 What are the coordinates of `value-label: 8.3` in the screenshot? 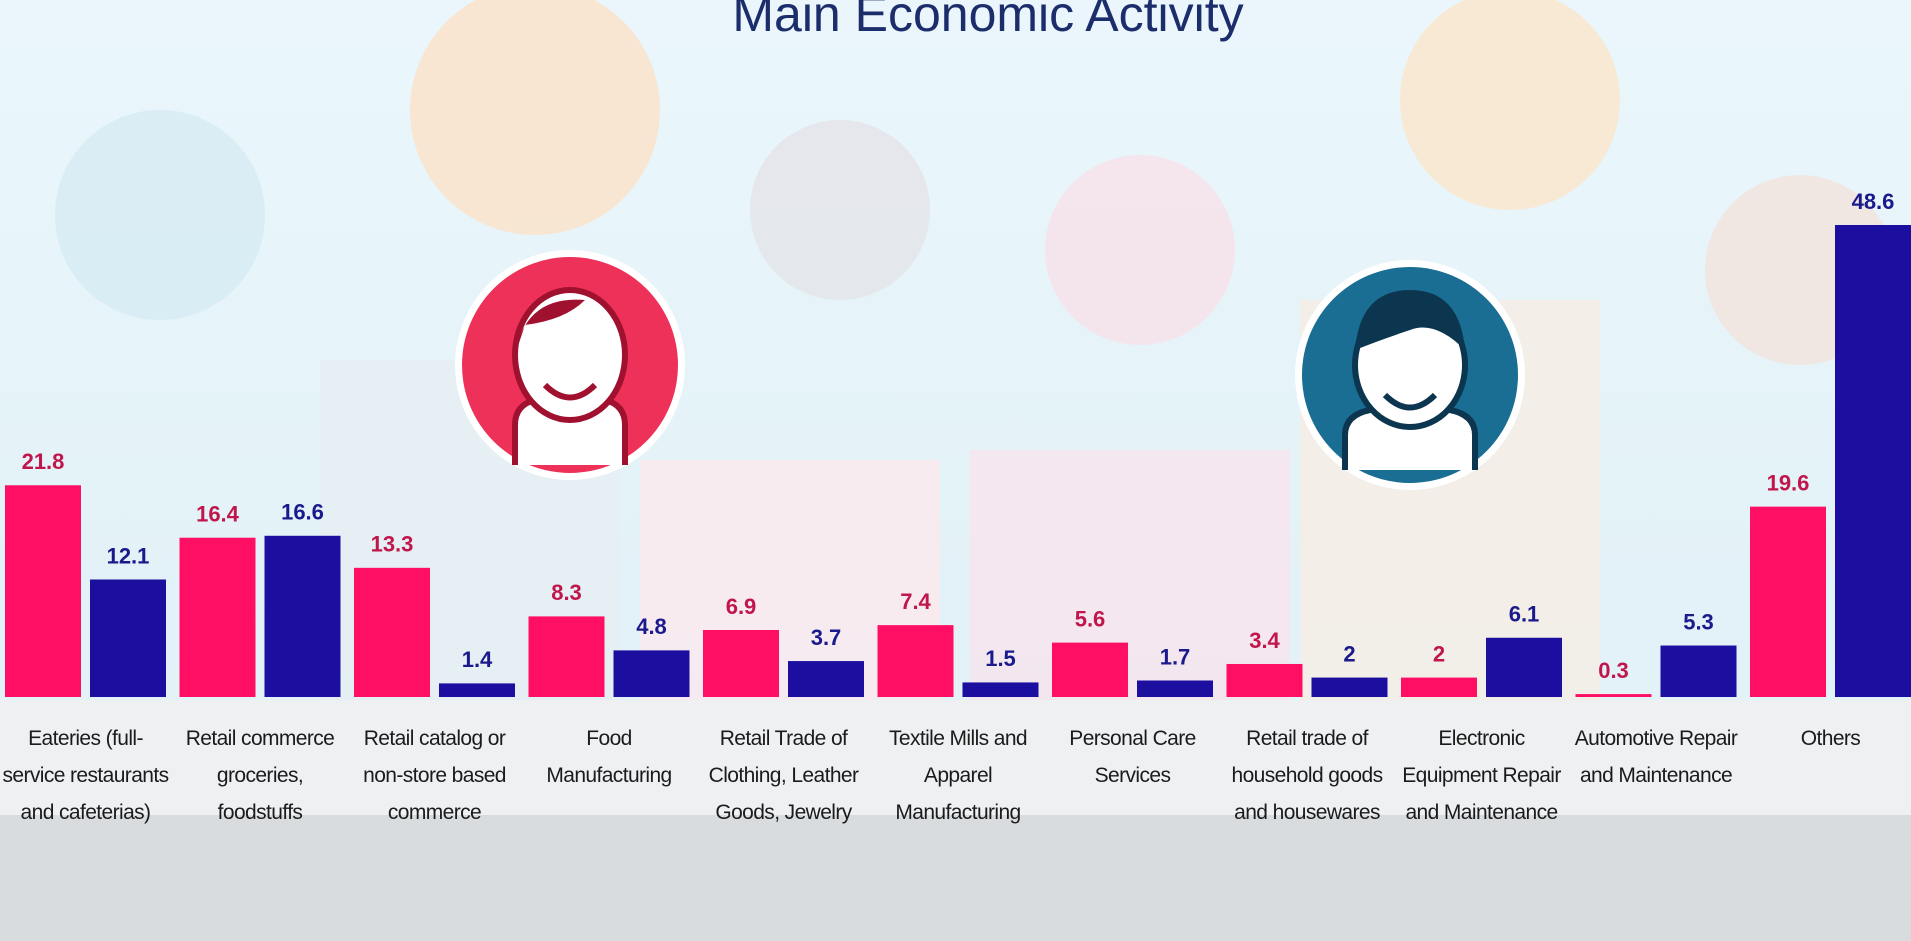 It's located at (566, 592).